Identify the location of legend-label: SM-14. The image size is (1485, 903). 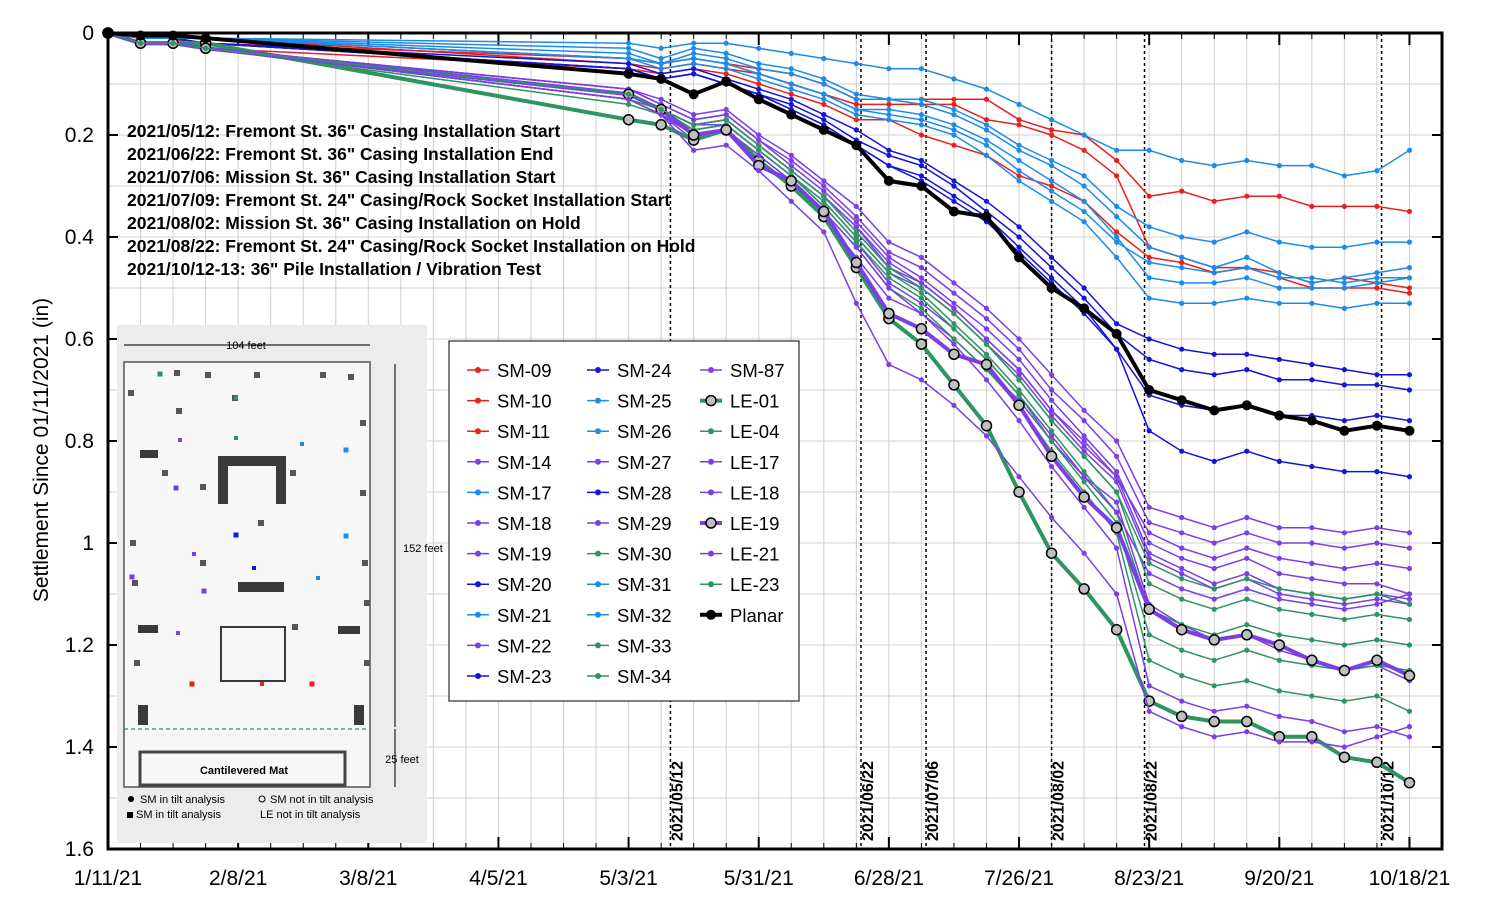
(524, 462).